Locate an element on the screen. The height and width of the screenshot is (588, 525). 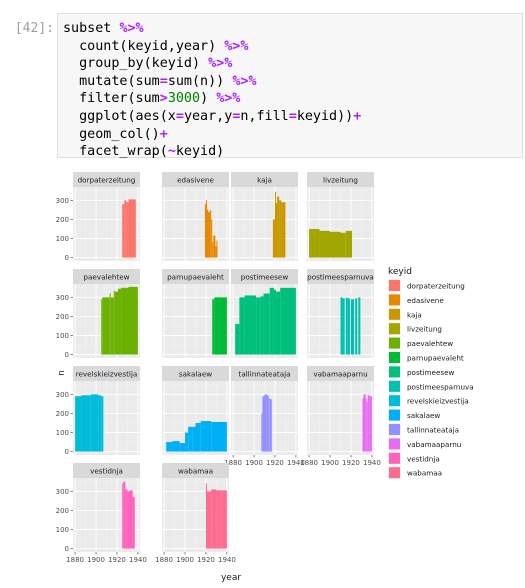
legend-item: postimeesparnuva is located at coordinates (431, 386).